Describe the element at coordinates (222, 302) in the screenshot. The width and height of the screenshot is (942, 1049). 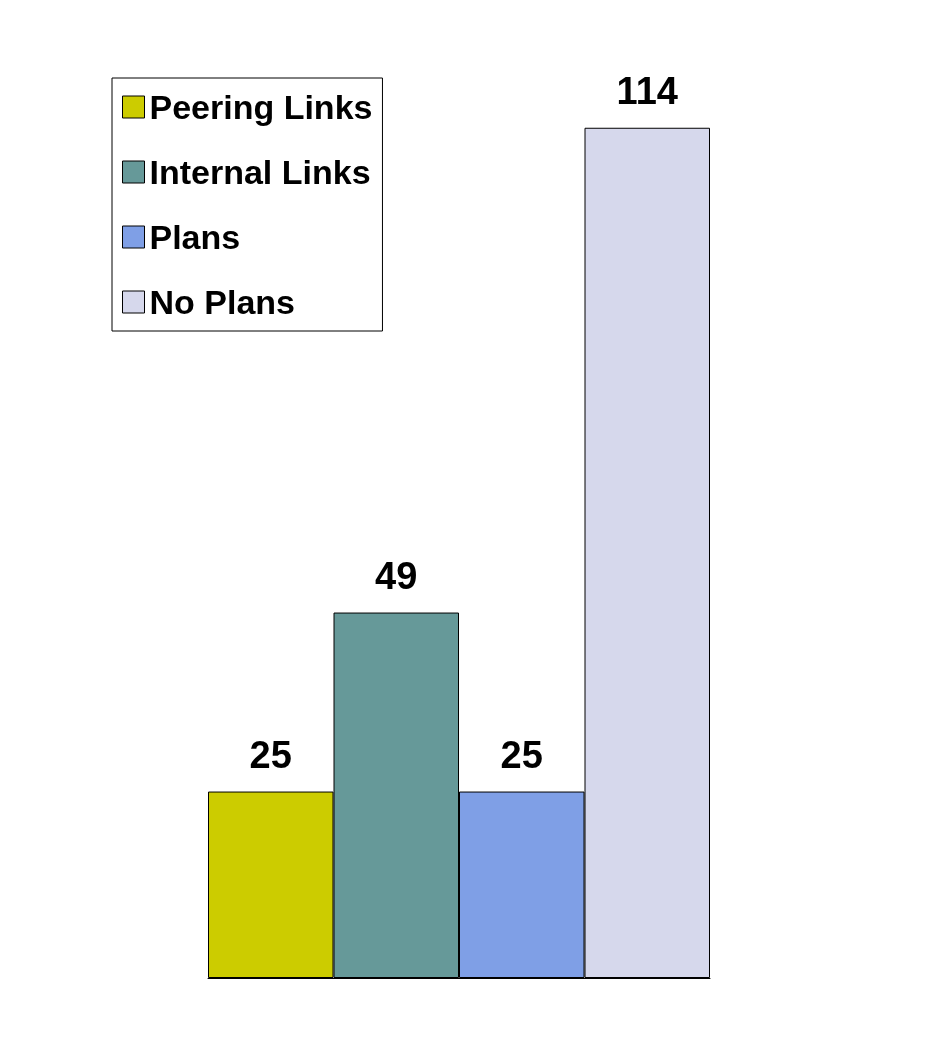
I see `legend-label: No Plans` at that location.